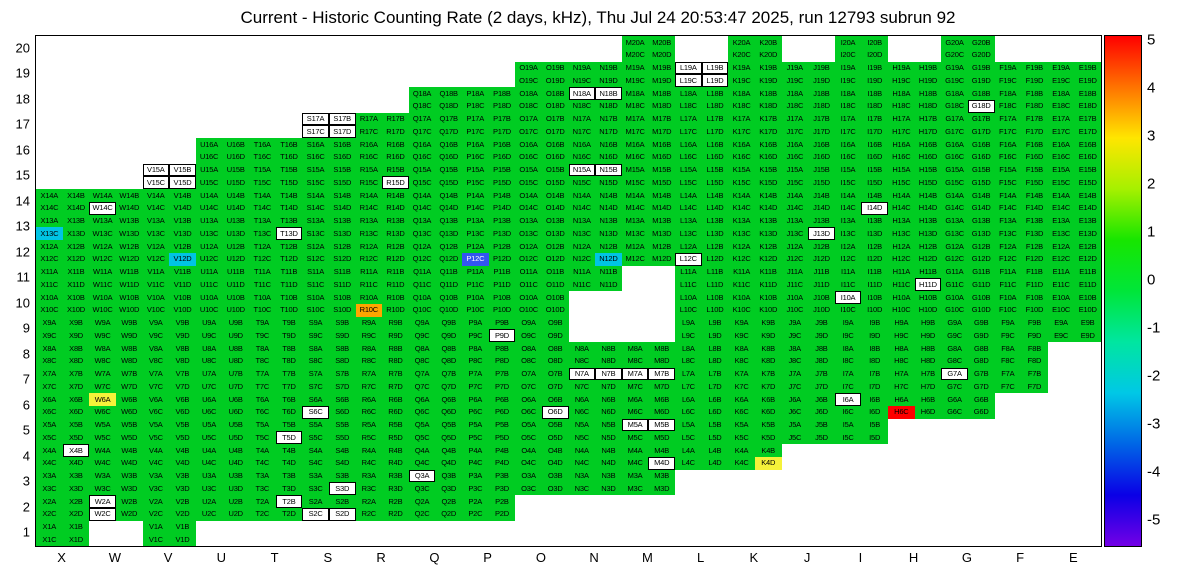 Image resolution: width=1196 pixels, height=572 pixels. I want to click on channel-cell: W13A, so click(102, 221).